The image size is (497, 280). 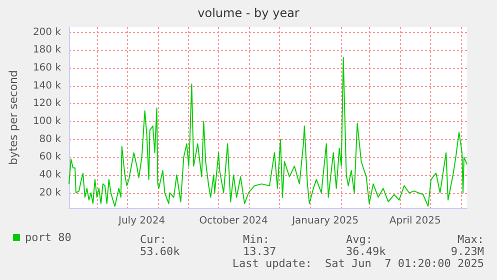 I want to click on legend-label: port 80, so click(x=48, y=237).